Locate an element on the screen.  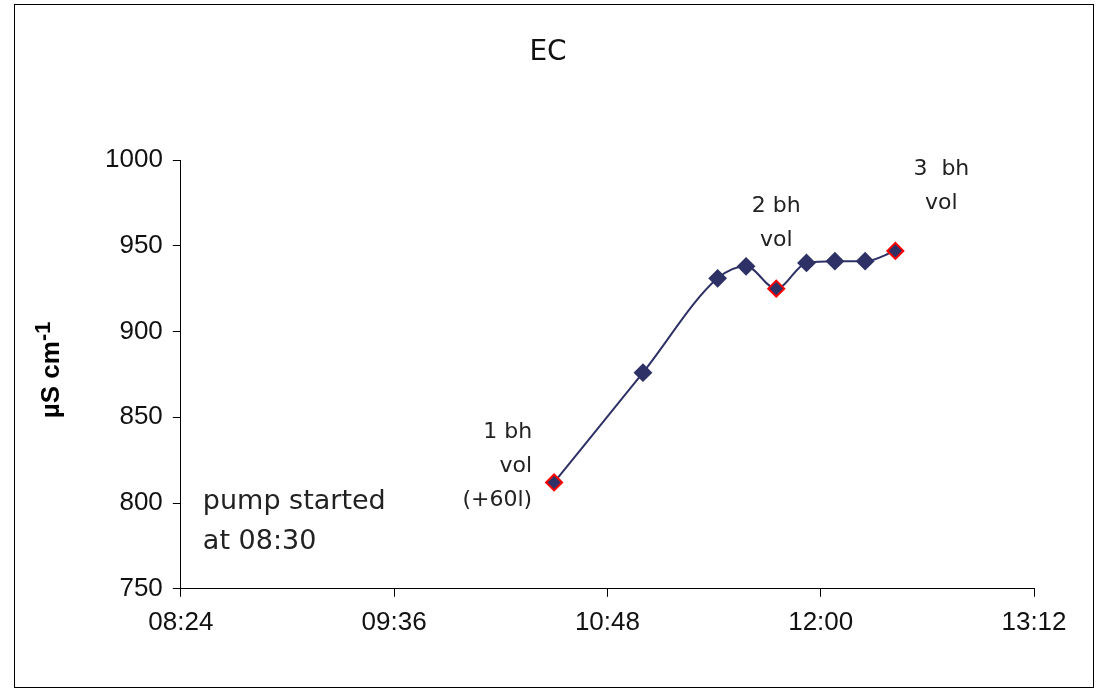
x-tick-label: 12:00 is located at coordinates (821, 620).